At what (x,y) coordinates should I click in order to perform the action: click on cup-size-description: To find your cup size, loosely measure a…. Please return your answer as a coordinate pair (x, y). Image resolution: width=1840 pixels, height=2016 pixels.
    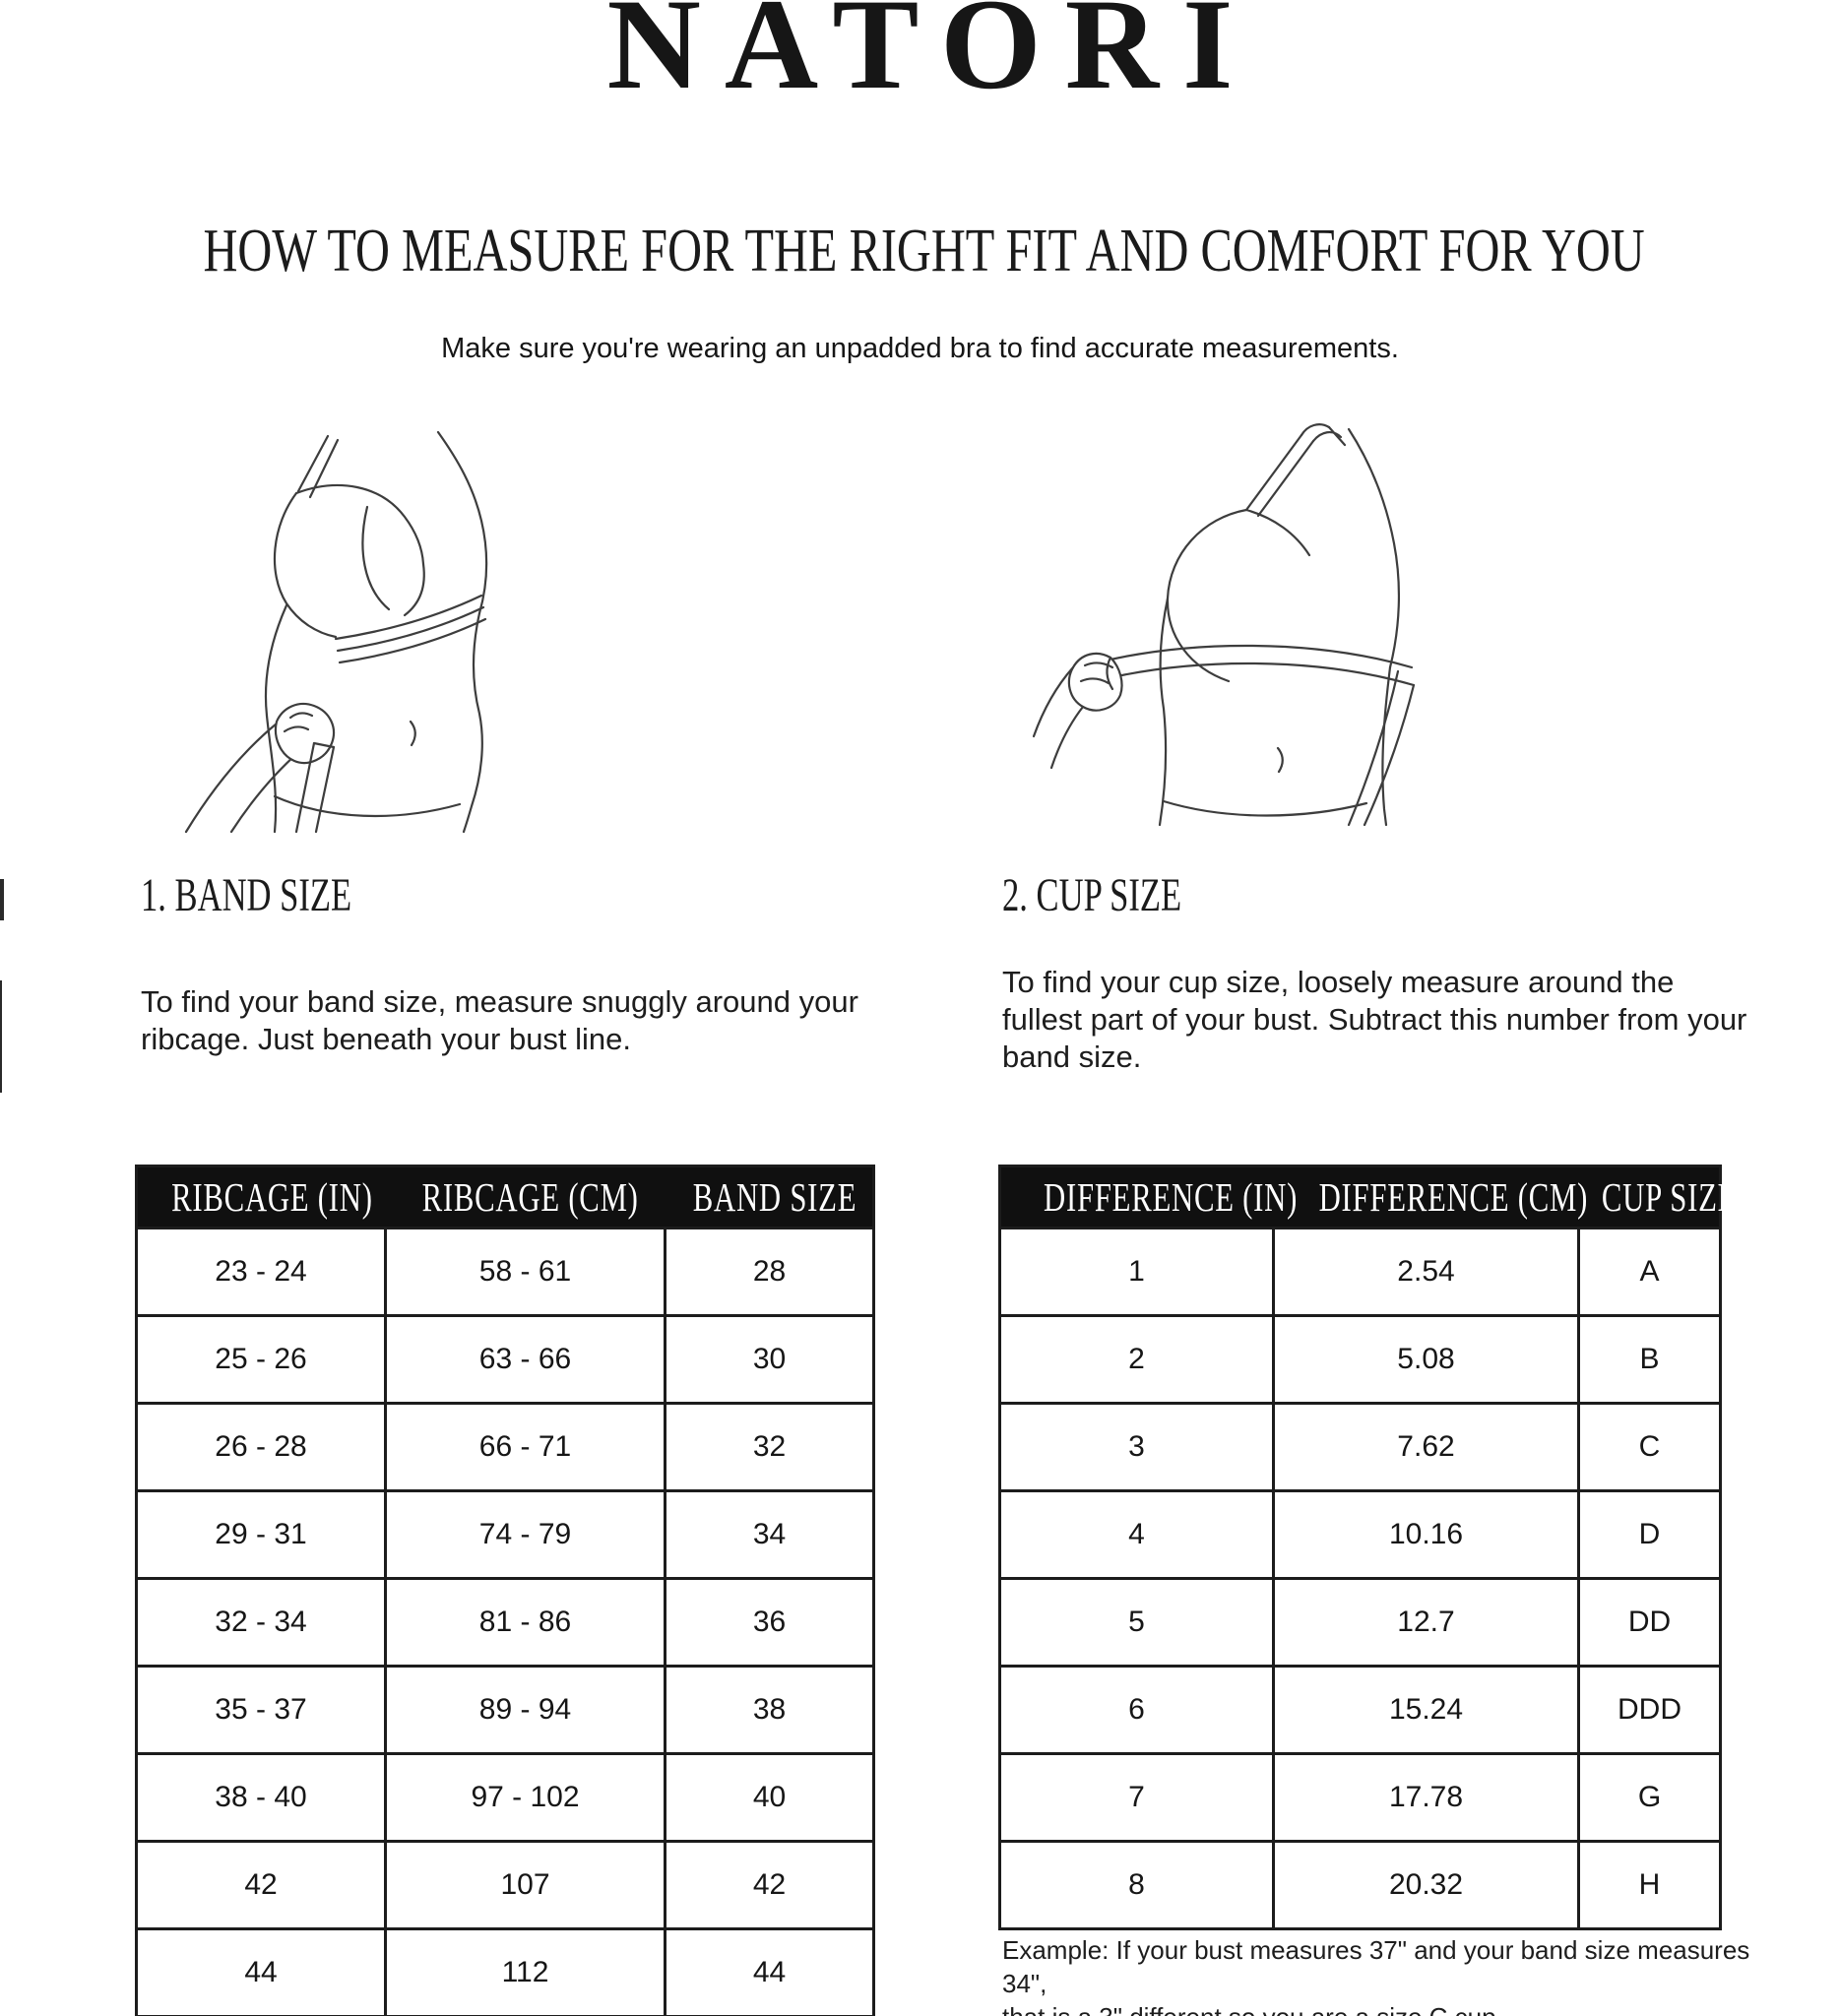
    Looking at the image, I should click on (1374, 1020).